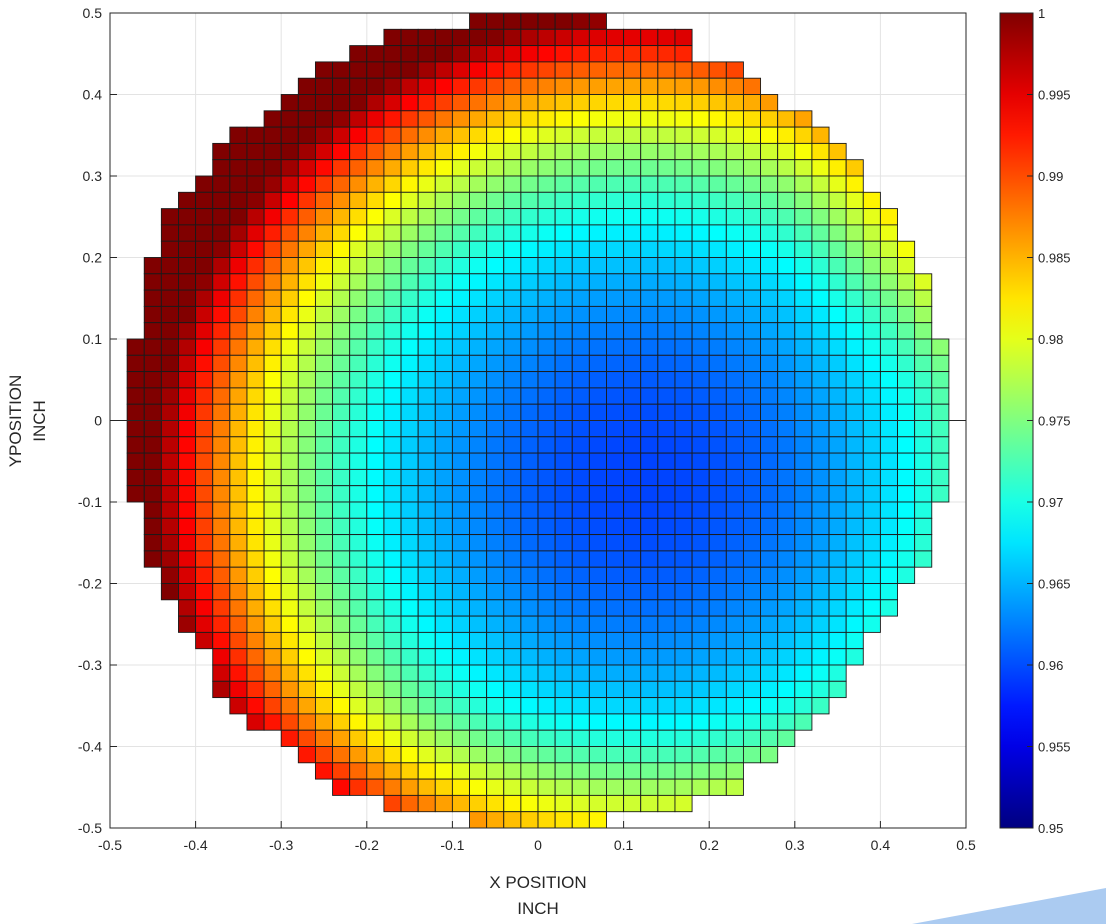 This screenshot has height=924, width=1106. I want to click on colorbar-tick-label: 0.955, so click(1054, 747).